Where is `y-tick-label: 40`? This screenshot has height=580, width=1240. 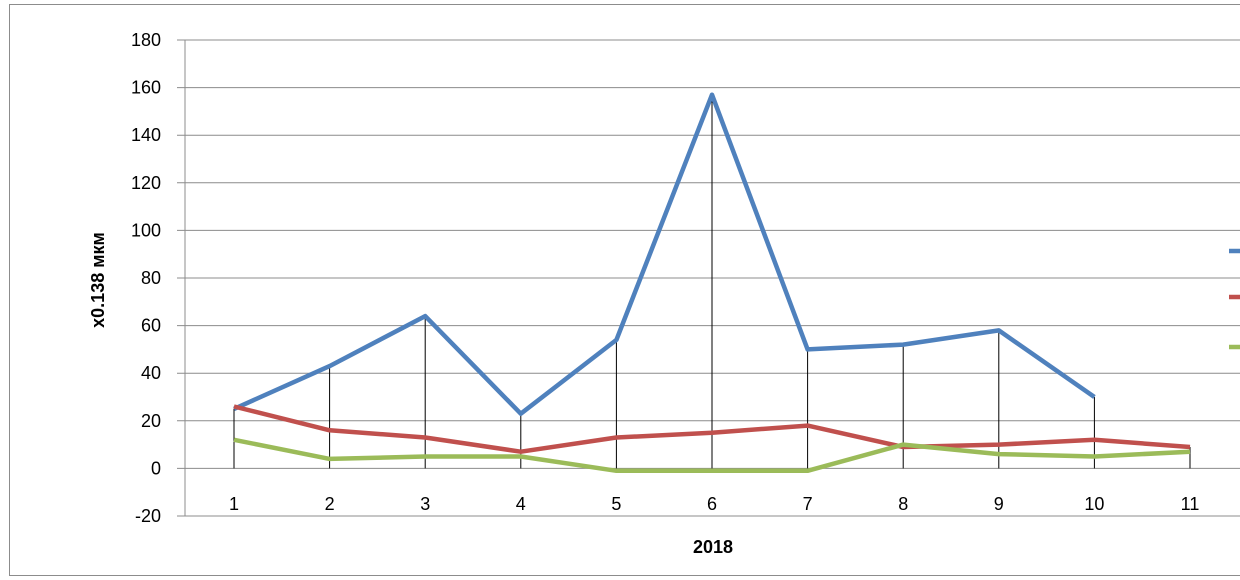 y-tick-label: 40 is located at coordinates (151, 373).